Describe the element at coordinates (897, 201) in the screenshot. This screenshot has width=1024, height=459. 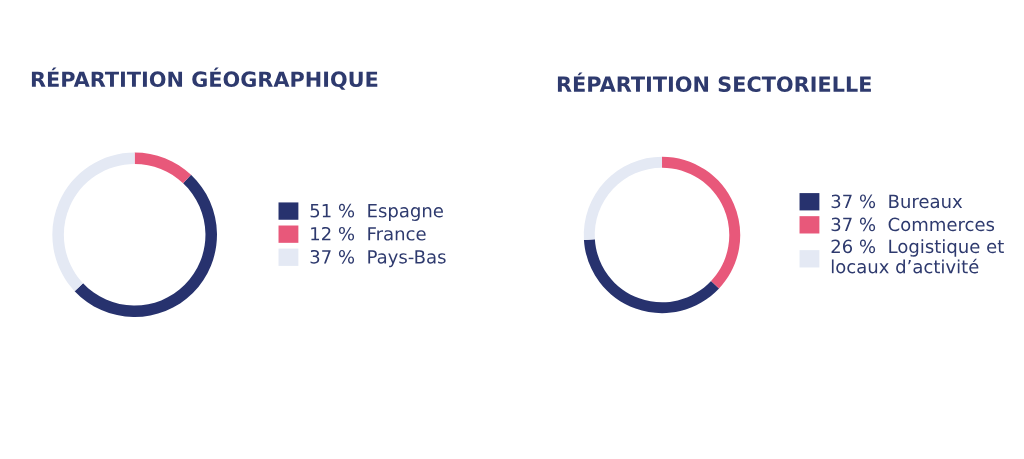
I see `legend-label: 37 % Bureaux` at that location.